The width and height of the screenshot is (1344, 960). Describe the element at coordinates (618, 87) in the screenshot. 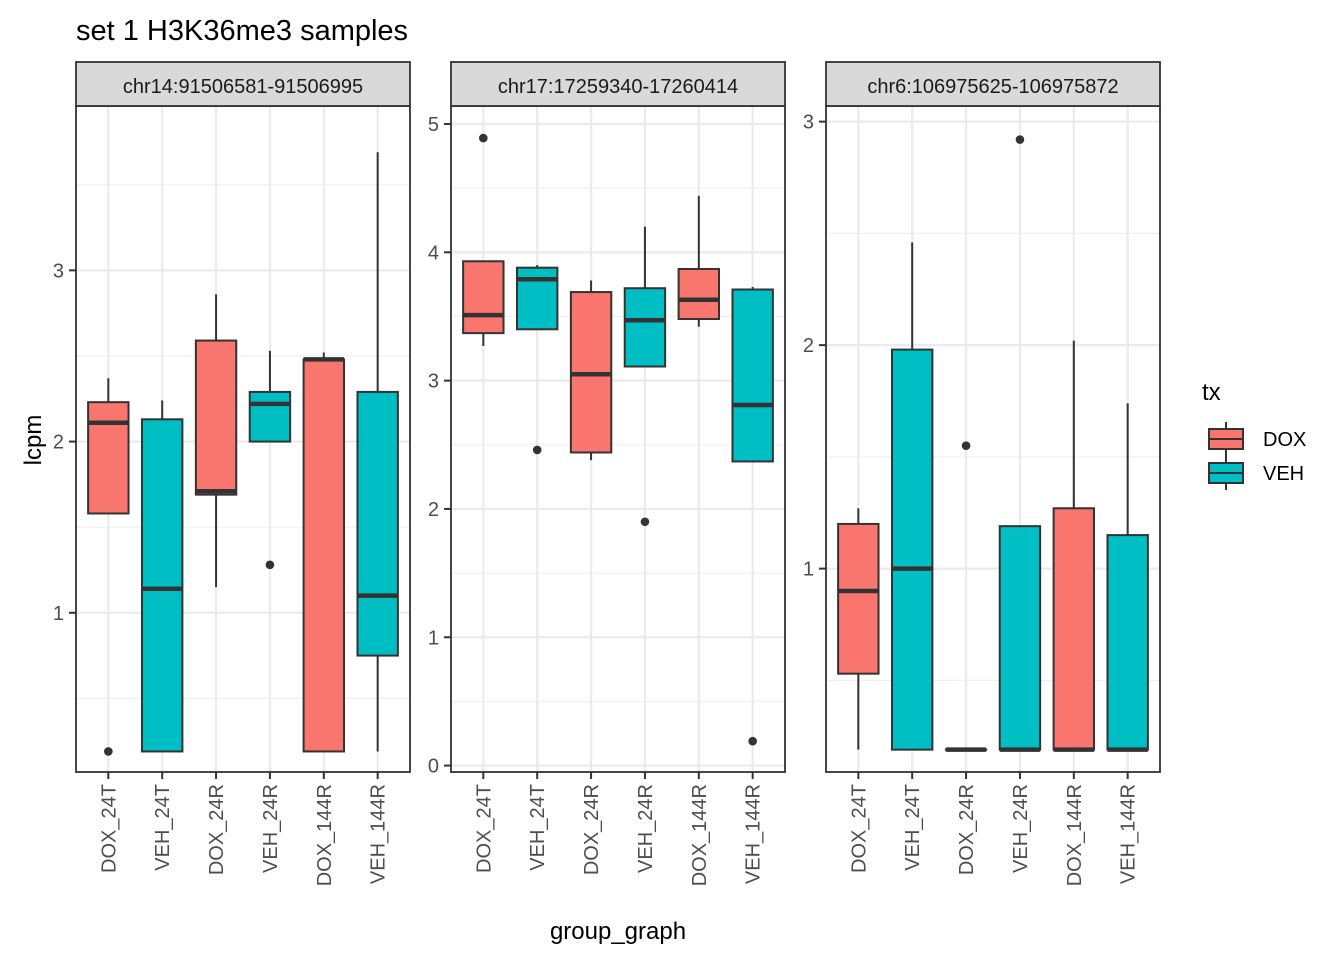

I see `facet-strip-label: chr17:17259340-17260414` at that location.